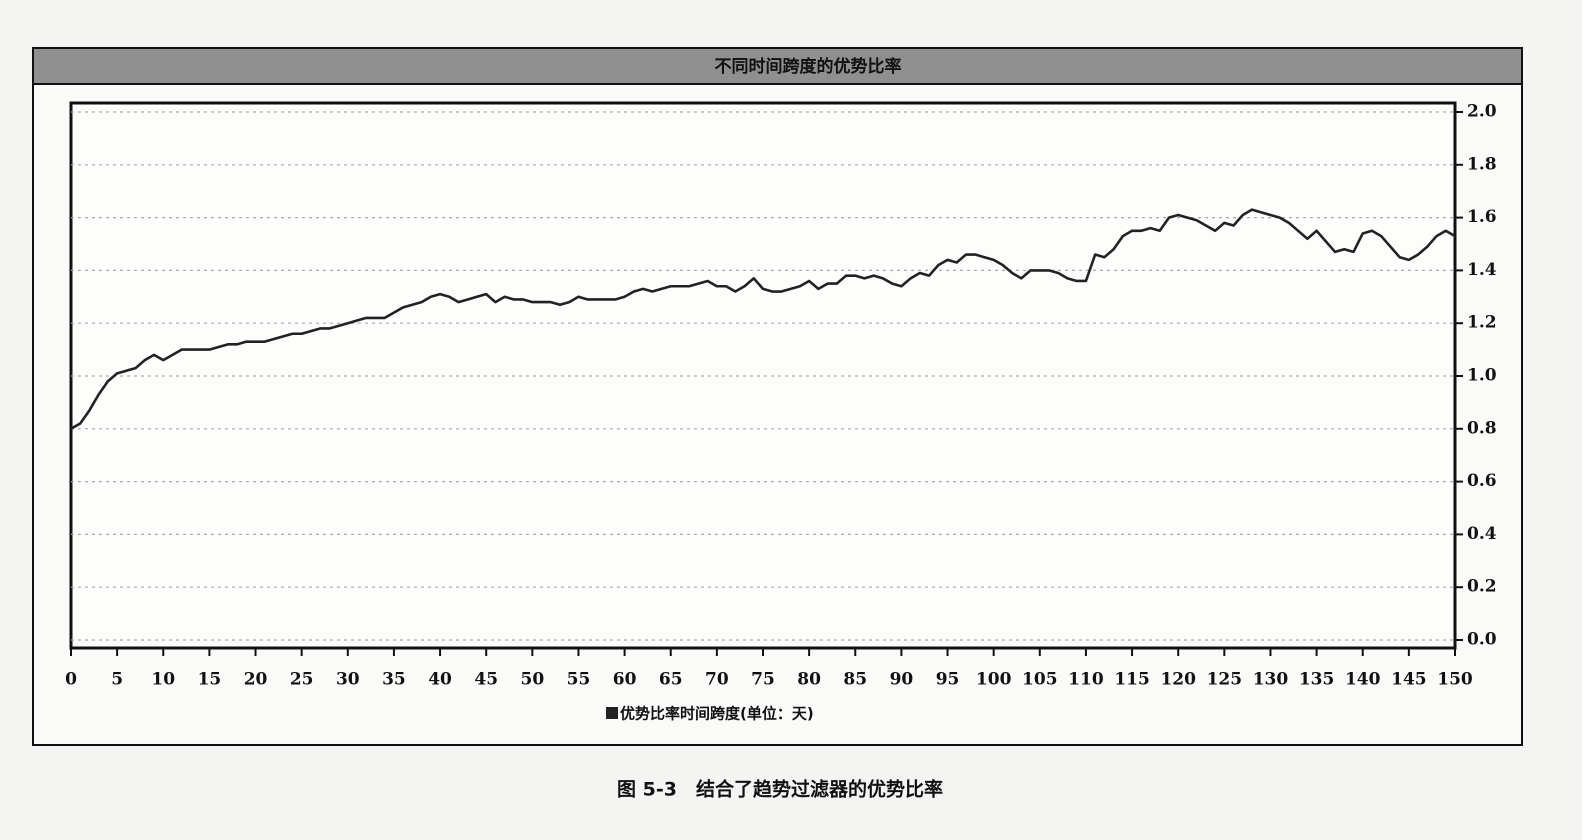 This screenshot has width=1582, height=840. What do you see at coordinates (1086, 680) in the screenshot?
I see `x-tick-label: 110` at bounding box center [1086, 680].